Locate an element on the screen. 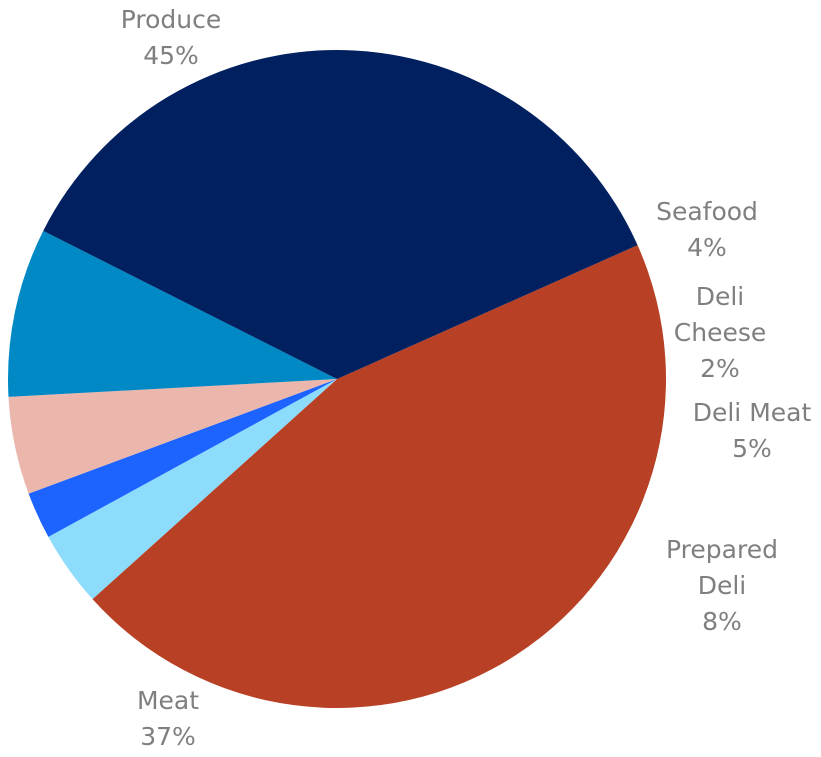 The image size is (821, 757). pie-label-percent: 5% is located at coordinates (752, 448).